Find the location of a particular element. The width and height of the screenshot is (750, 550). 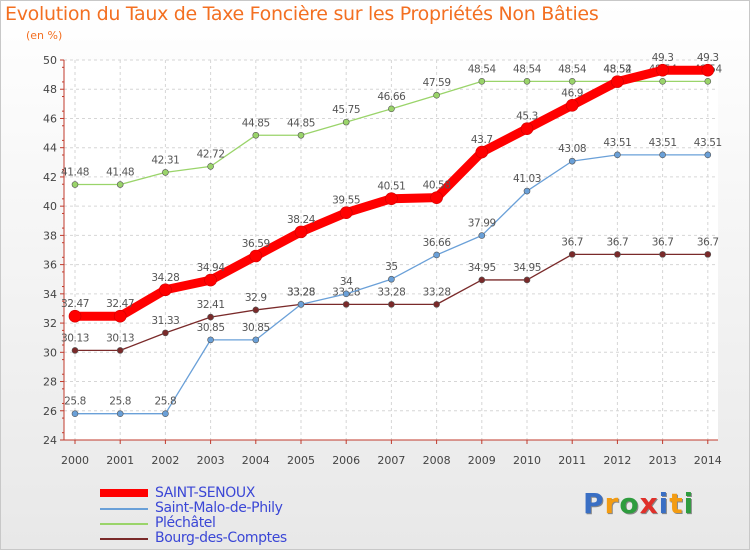

y-tick-label: 24 is located at coordinates (50, 440).